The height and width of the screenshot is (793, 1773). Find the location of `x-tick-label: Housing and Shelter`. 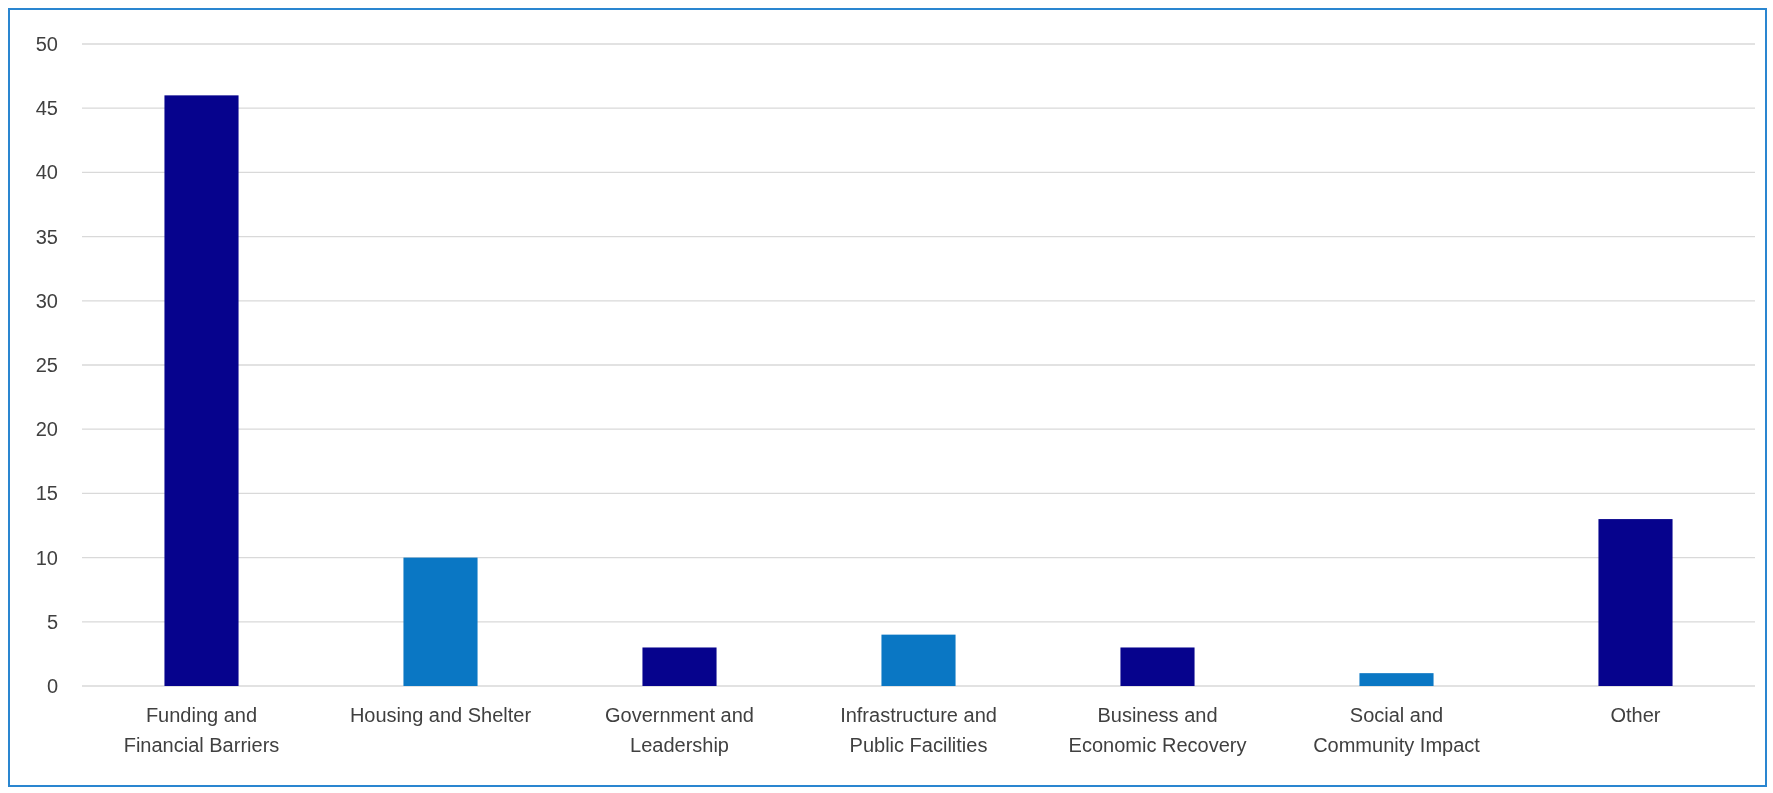

x-tick-label: Housing and Shelter is located at coordinates (440, 715).